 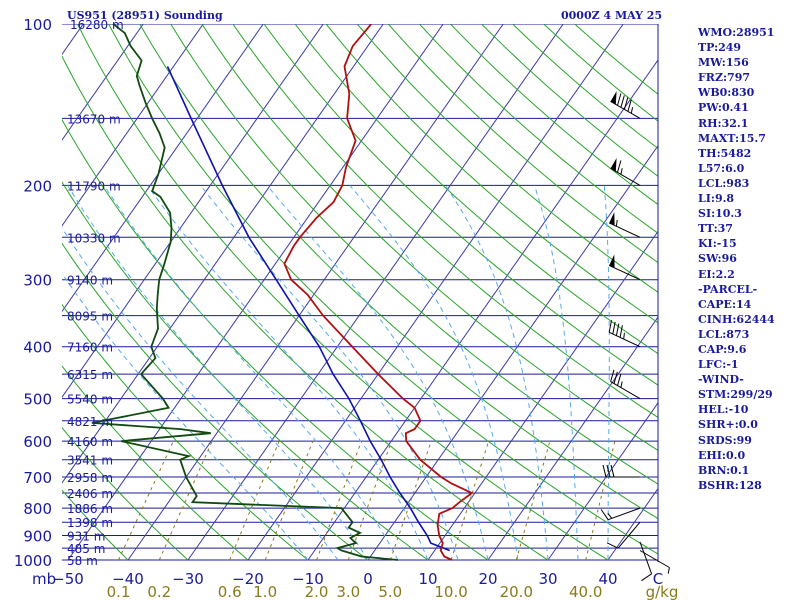 I want to click on pressure-label: 1000, so click(x=33, y=561).